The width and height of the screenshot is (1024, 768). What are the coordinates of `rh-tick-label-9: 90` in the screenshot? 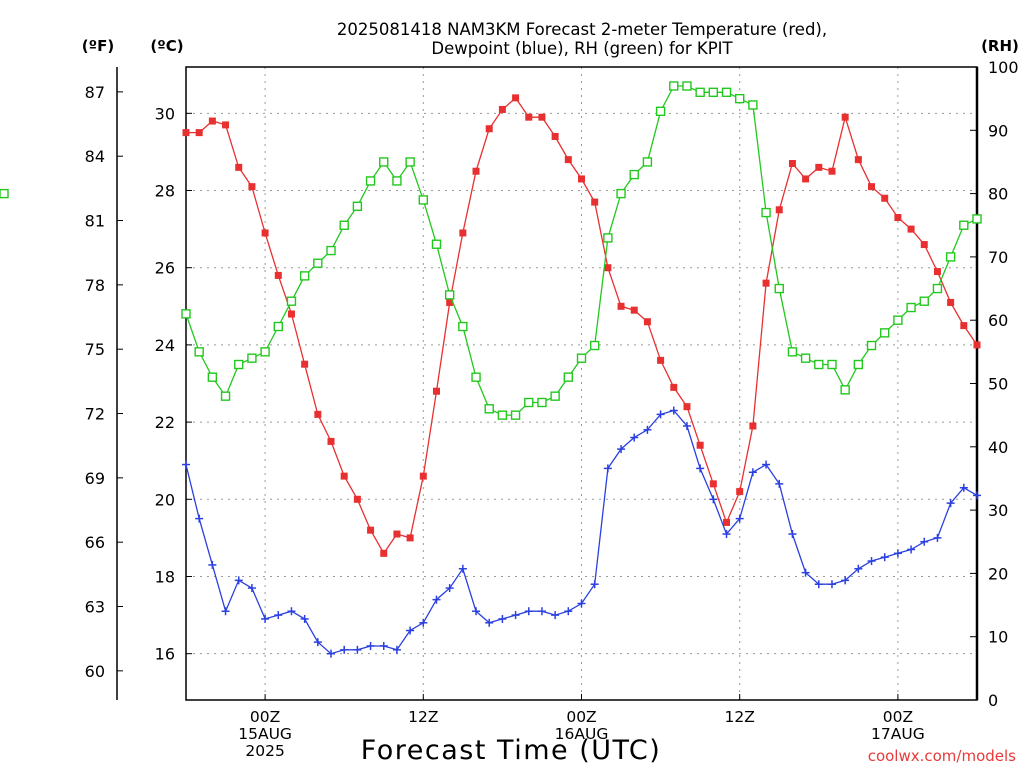 It's located at (998, 130).